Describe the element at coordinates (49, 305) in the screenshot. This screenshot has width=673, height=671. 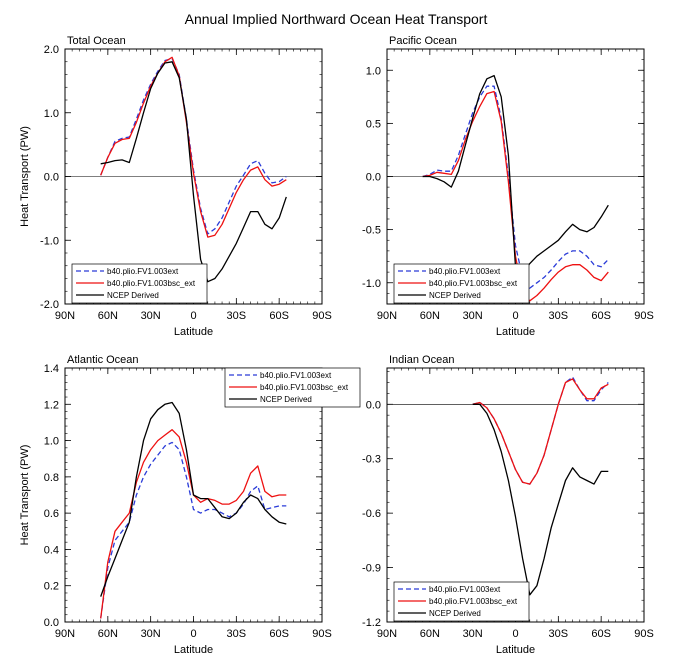
I see `y-tick-label: -2.0` at that location.